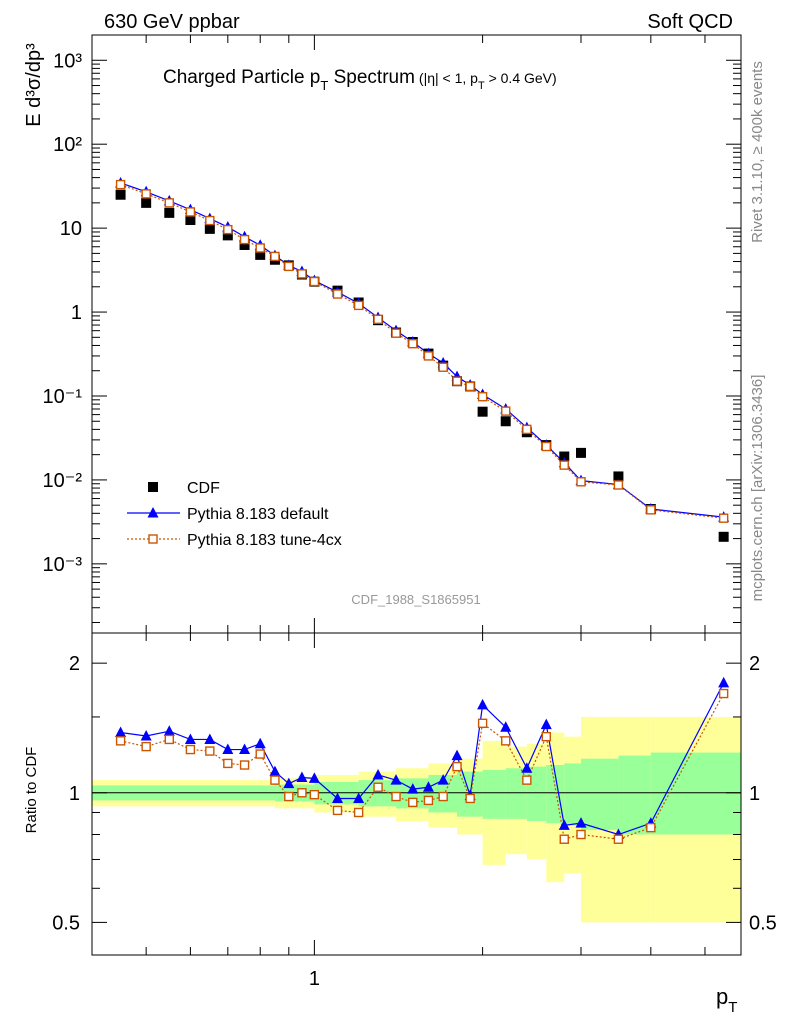 This screenshot has width=786, height=1024. I want to click on main-y-tick-label: 10⁻², so click(63, 481).